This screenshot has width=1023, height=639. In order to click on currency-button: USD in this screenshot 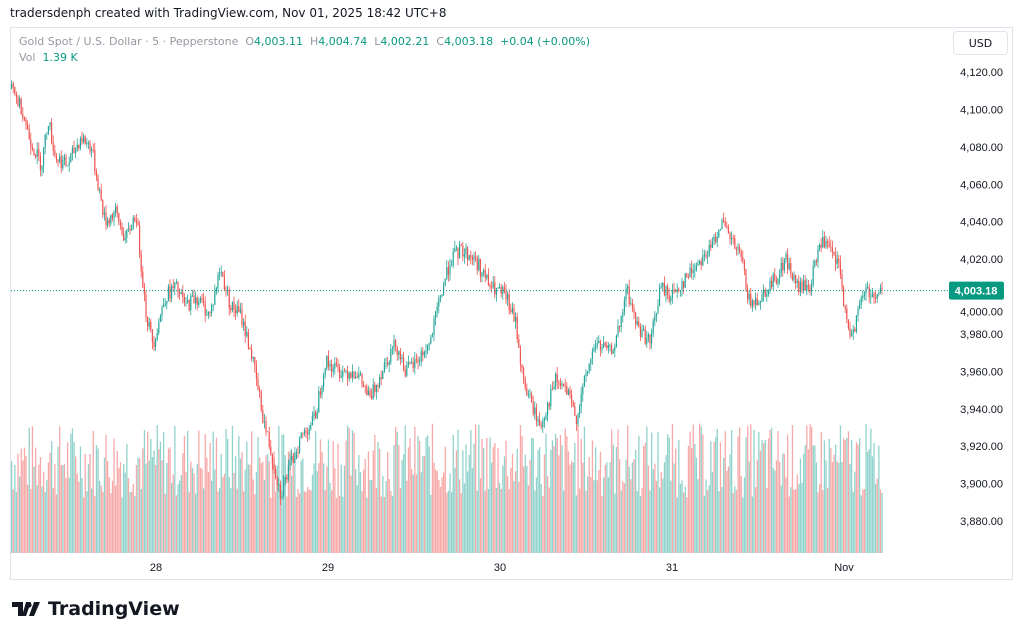, I will do `click(980, 43)`.